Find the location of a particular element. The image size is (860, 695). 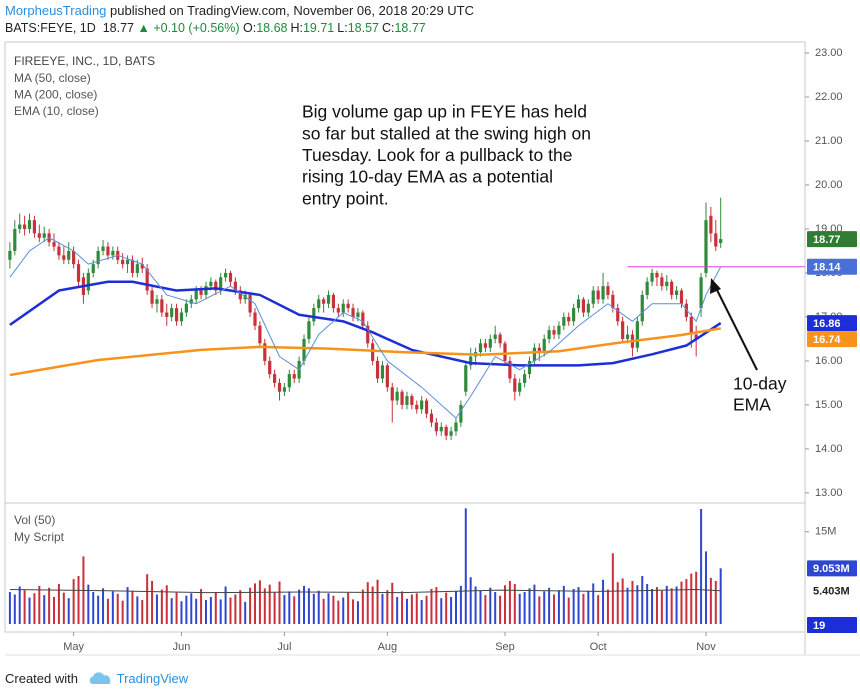

chart-title: FIREEYE, INC., 1D, BATS is located at coordinates (84, 61).